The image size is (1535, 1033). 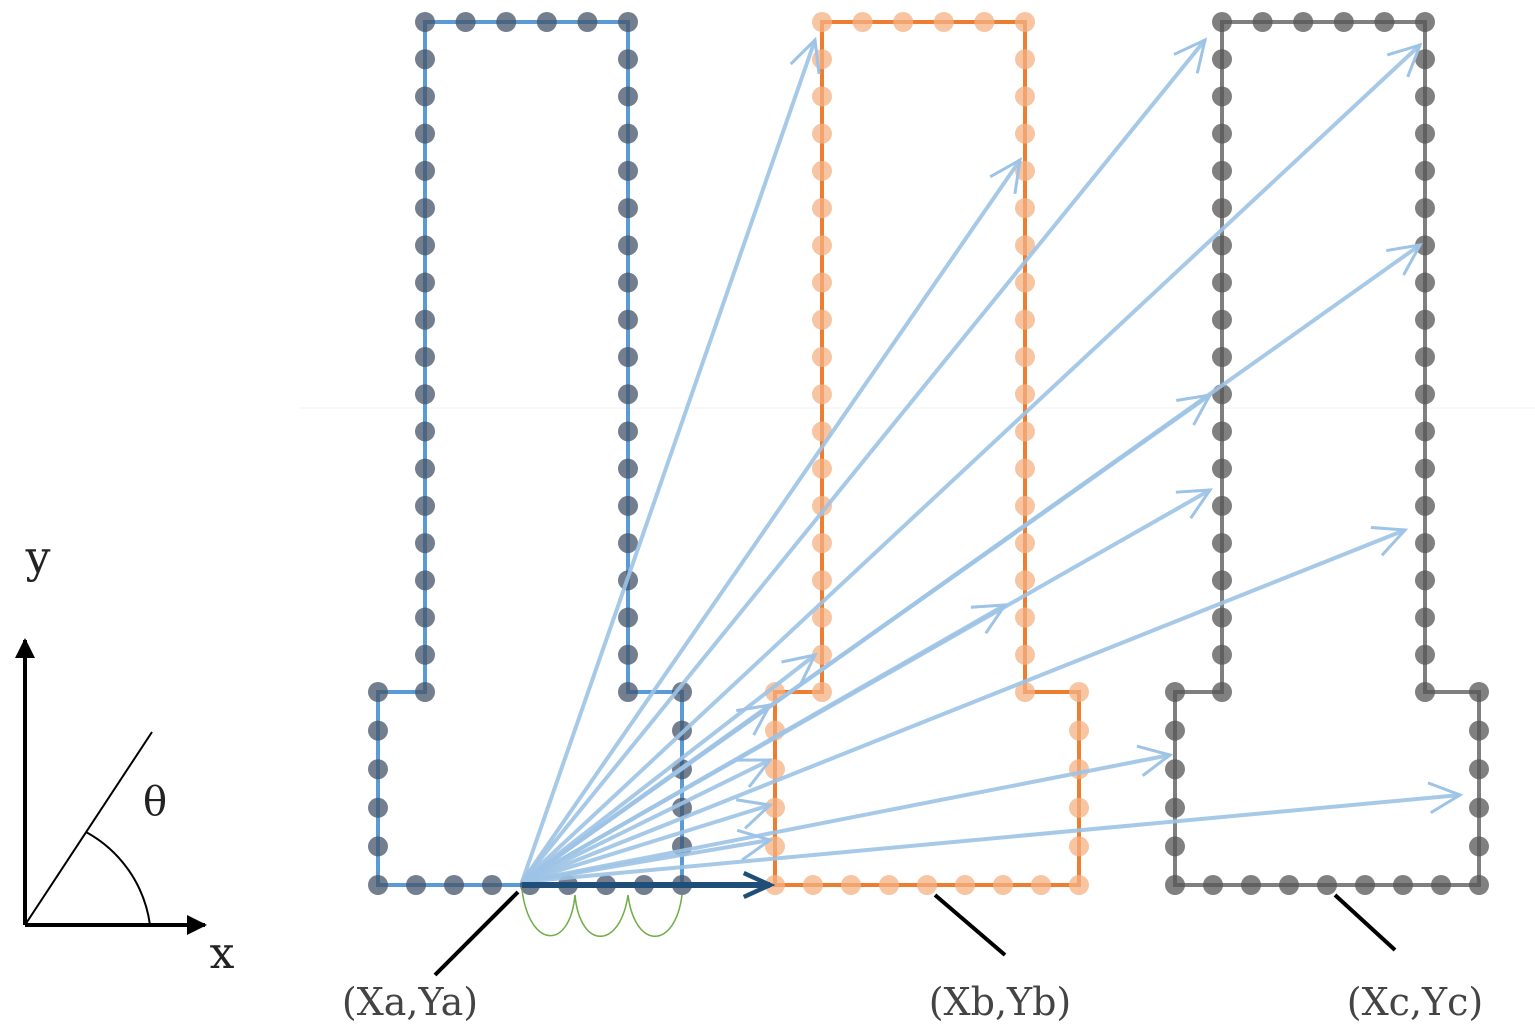 What do you see at coordinates (222, 953) in the screenshot?
I see `x-label: x` at bounding box center [222, 953].